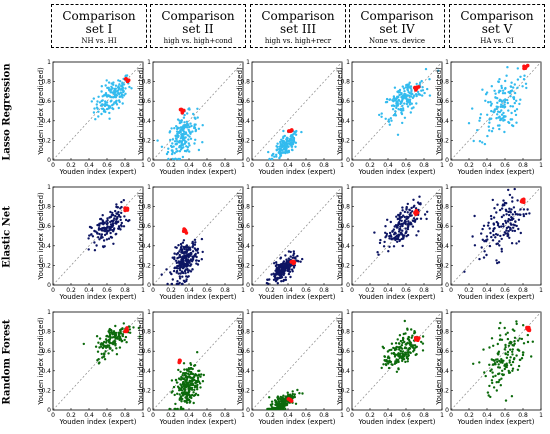 The height and width of the screenshot is (434, 550). Describe the element at coordinates (225, 415) in the screenshot. I see `x-tick-label: 0.8` at that location.